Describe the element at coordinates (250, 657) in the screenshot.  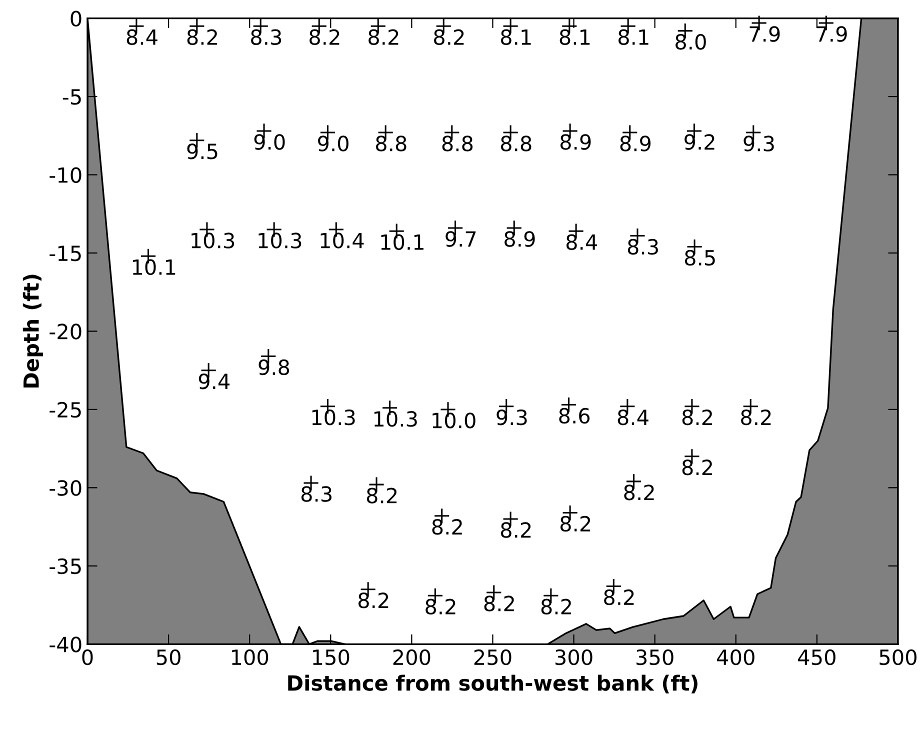
I see `x-tick-label: 100` at that location.